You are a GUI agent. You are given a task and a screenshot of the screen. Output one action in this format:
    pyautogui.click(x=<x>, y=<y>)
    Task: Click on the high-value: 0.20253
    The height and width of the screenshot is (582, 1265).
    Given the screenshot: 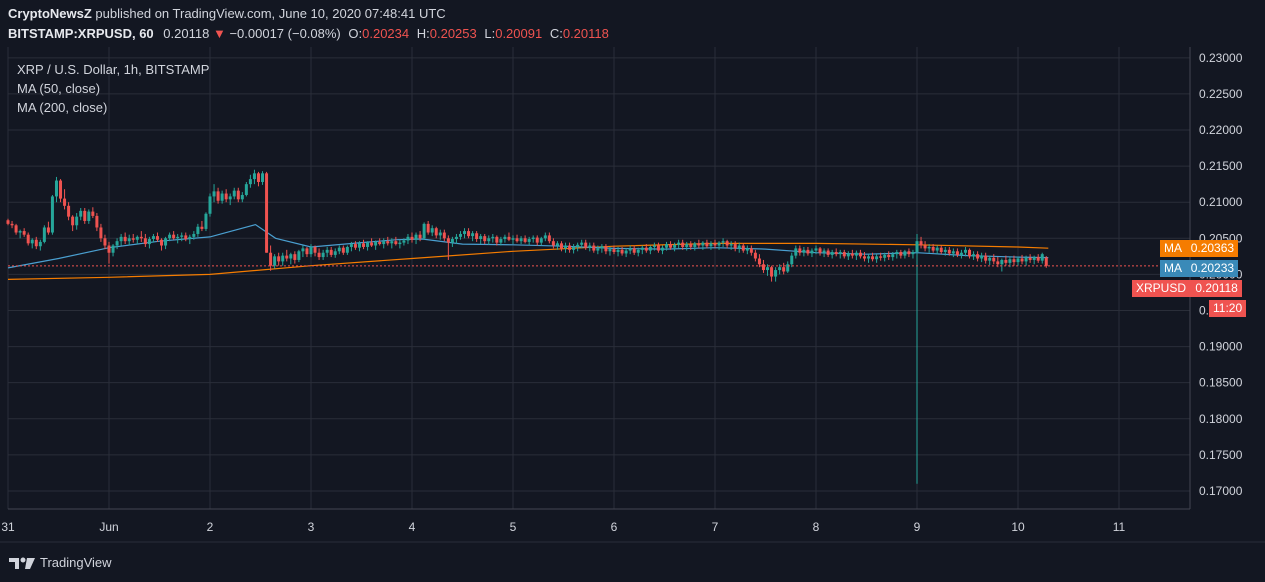 What is the action you would take?
    pyautogui.click(x=453, y=33)
    